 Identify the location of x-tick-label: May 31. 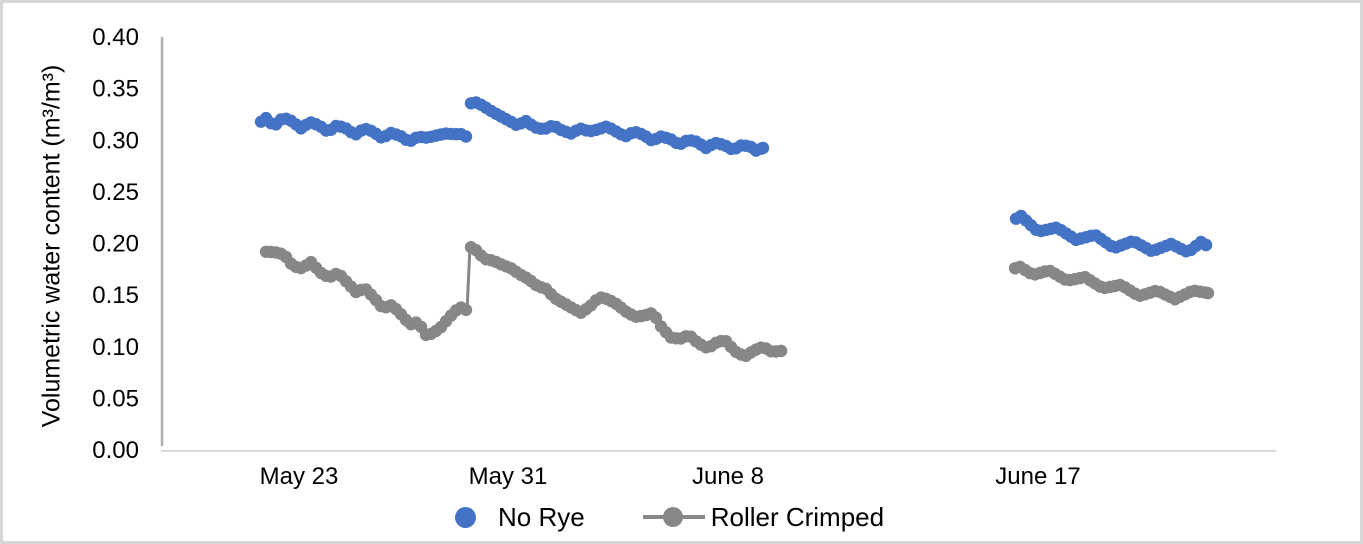
(508, 476).